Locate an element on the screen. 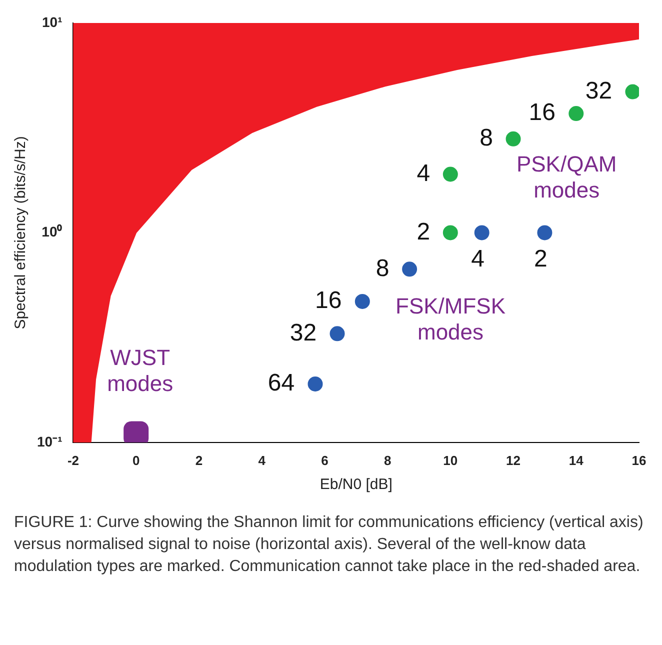  y-tick-label: 10¹ is located at coordinates (52, 22).